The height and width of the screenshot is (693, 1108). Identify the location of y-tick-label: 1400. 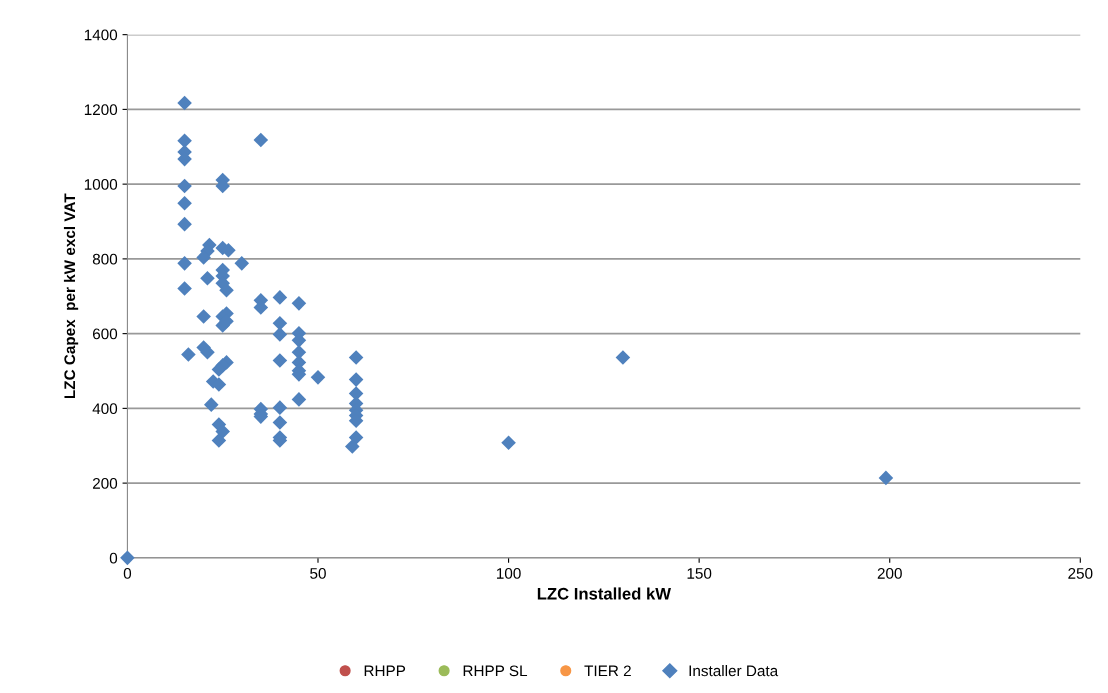
(101, 35).